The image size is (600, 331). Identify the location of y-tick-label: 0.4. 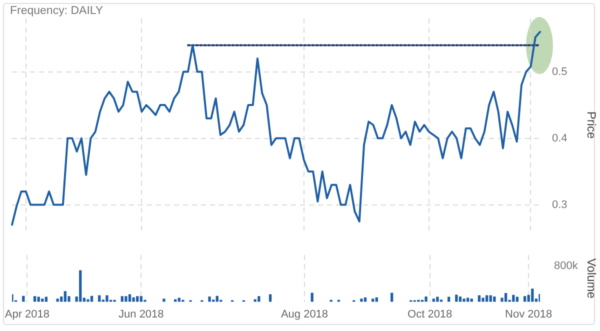
(560, 138).